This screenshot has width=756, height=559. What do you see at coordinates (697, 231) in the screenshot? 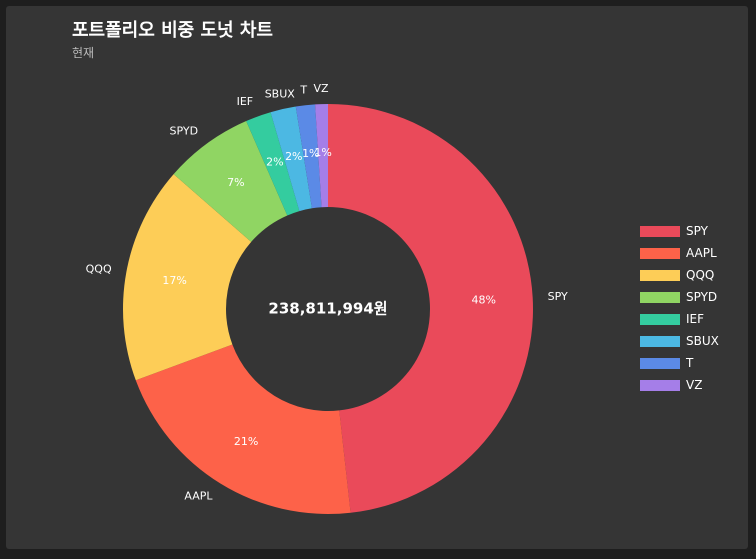
I see `legend-label: SPY` at bounding box center [697, 231].